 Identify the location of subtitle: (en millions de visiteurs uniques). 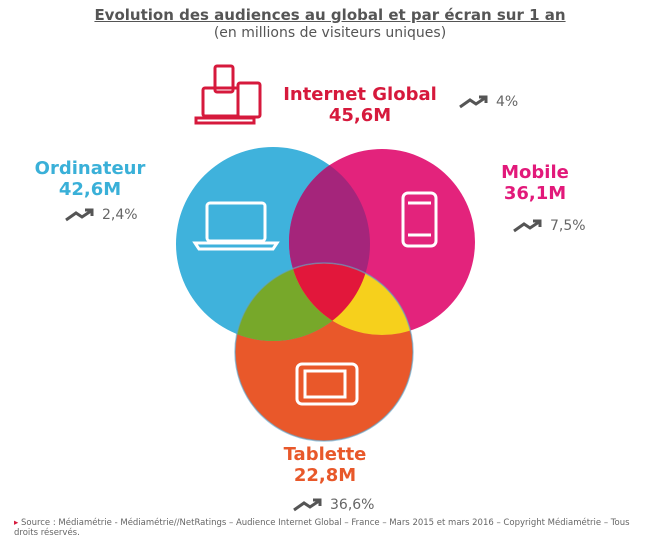
(330, 33).